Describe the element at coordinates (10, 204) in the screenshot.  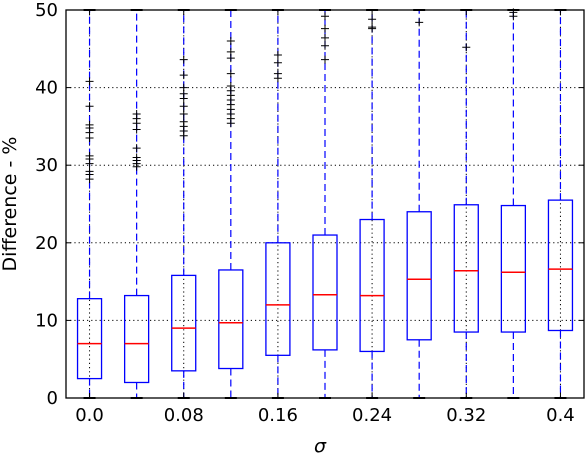
I see `y-axis-label: Difference - %` at that location.